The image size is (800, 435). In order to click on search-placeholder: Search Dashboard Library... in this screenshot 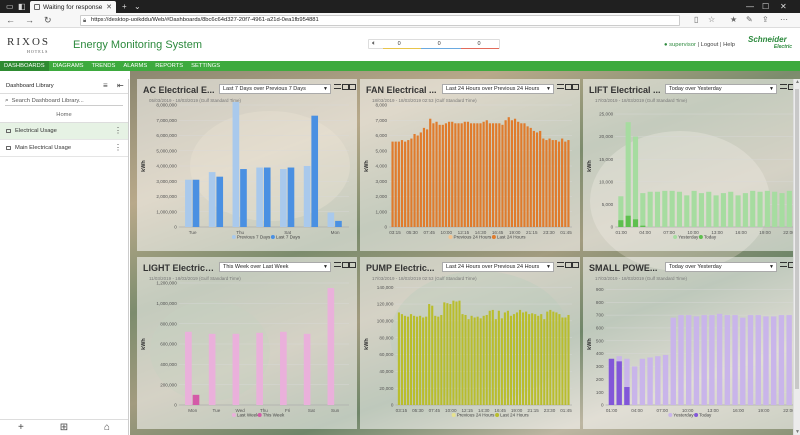, I will do `click(47, 100)`.